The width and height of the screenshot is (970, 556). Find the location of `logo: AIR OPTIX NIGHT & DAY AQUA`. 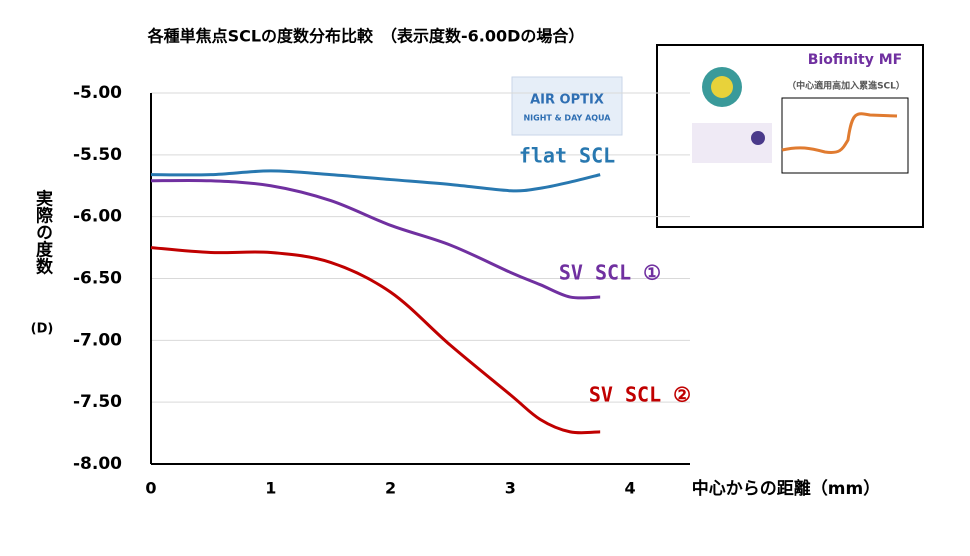

logo: AIR OPTIX NIGHT & DAY AQUA is located at coordinates (567, 106).